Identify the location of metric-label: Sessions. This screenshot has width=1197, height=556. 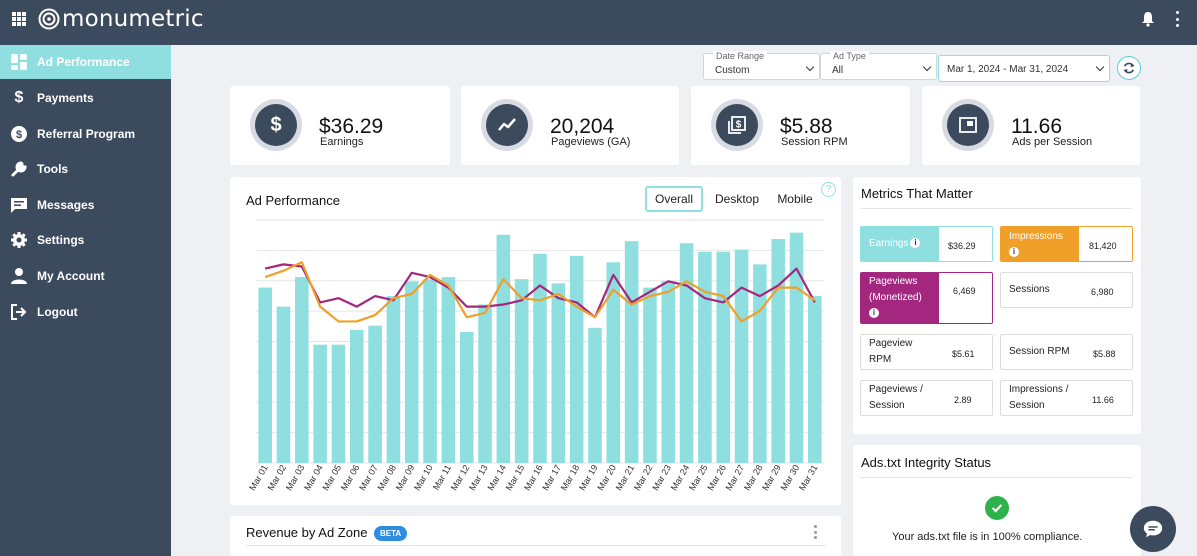
(1029, 289).